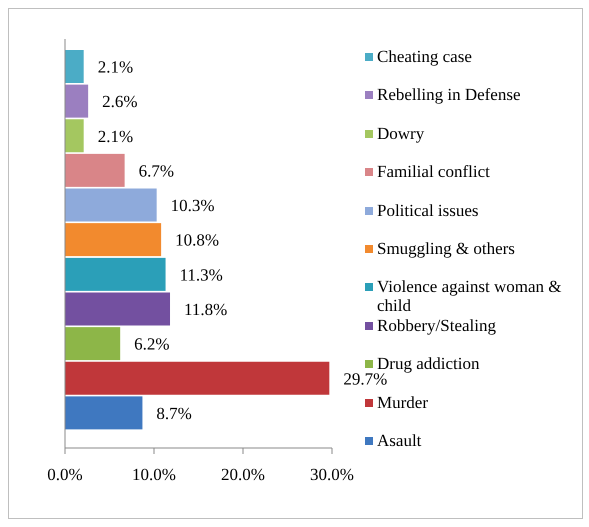 Image resolution: width=589 pixels, height=527 pixels. Describe the element at coordinates (243, 474) in the screenshot. I see `x-tick-label: 20.0%` at that location.